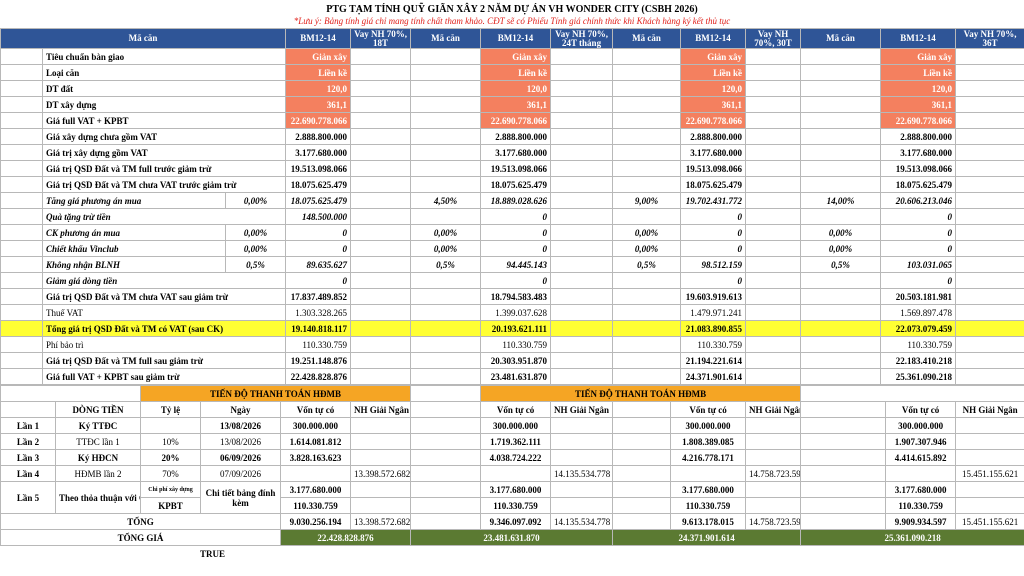 The image size is (1024, 576). What do you see at coordinates (164, 376) in the screenshot?
I see `row-label: Giá full VAT + KPBT sau giảm trừ` at bounding box center [164, 376].